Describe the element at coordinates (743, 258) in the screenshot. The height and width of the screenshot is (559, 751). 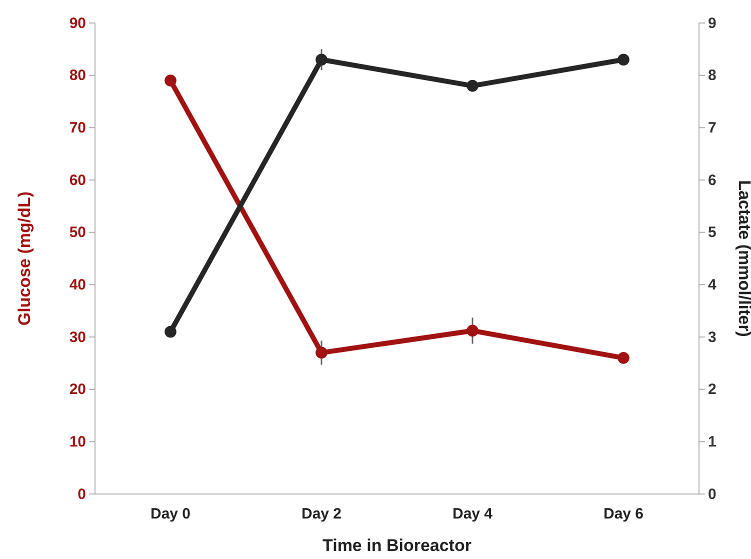
I see `y2-axis-title: Lactate (mmol/liter)` at that location.